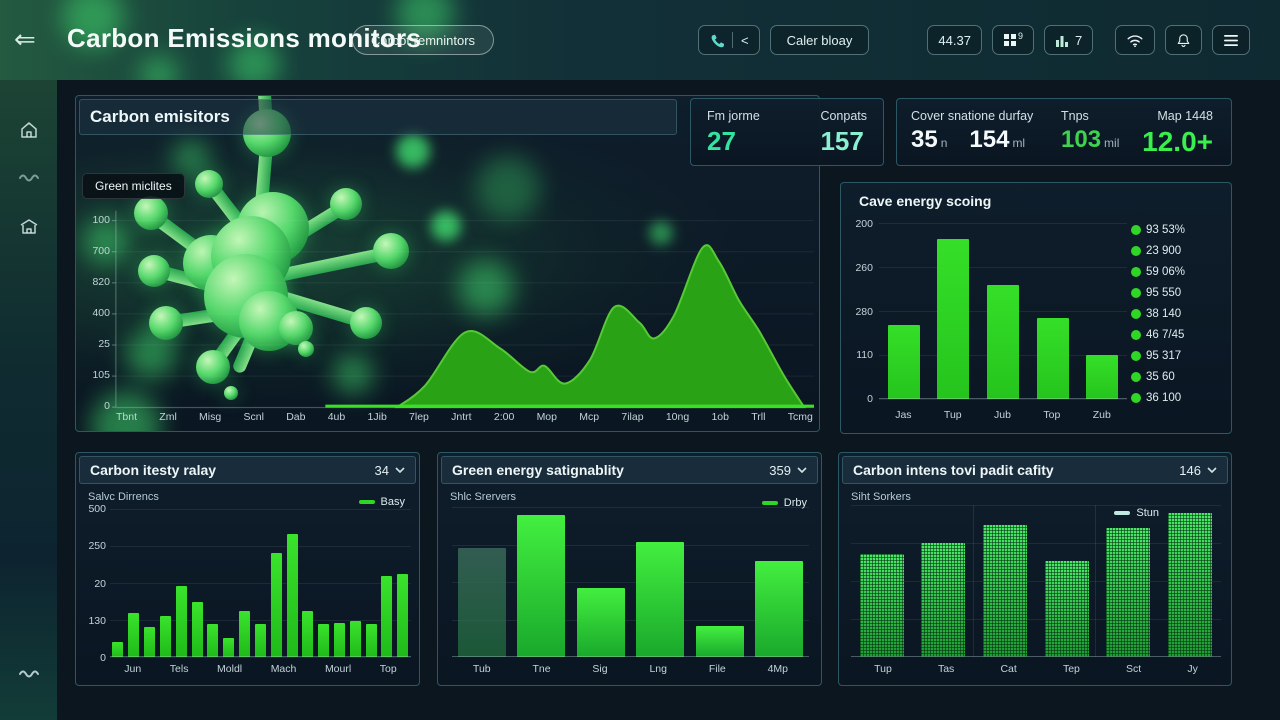  Describe the element at coordinates (1160, 376) in the screenshot. I see `legend-label: 35 60` at that location.